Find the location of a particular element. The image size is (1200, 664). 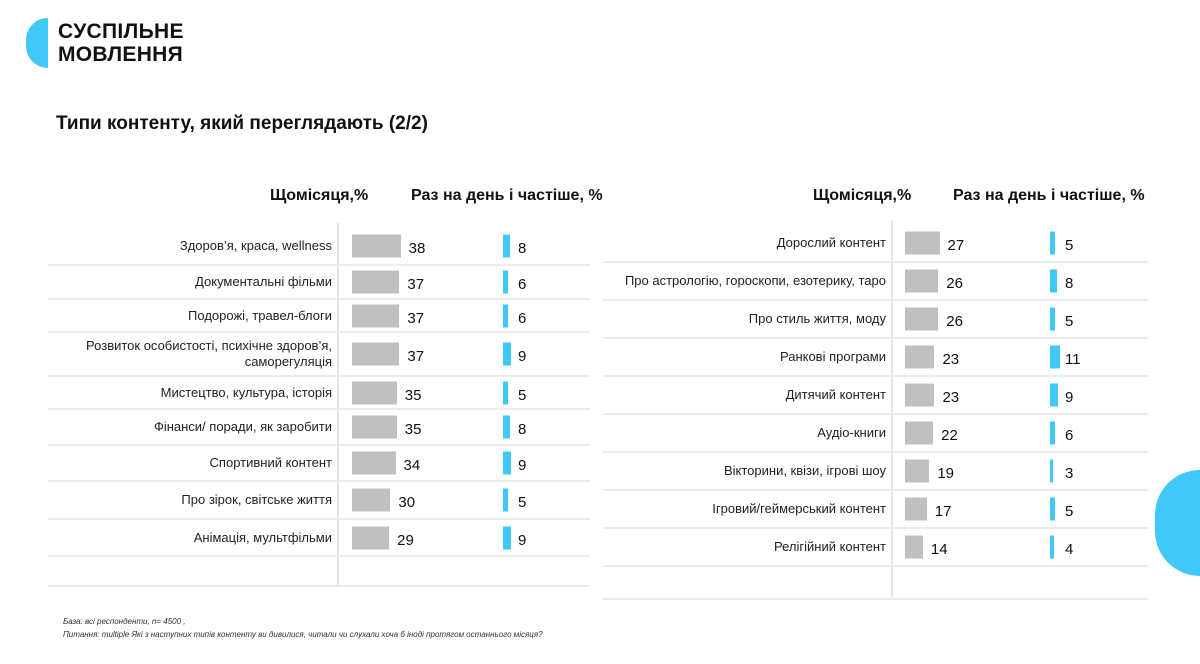

category-label: Анімація, мультфільми is located at coordinates (262, 537).